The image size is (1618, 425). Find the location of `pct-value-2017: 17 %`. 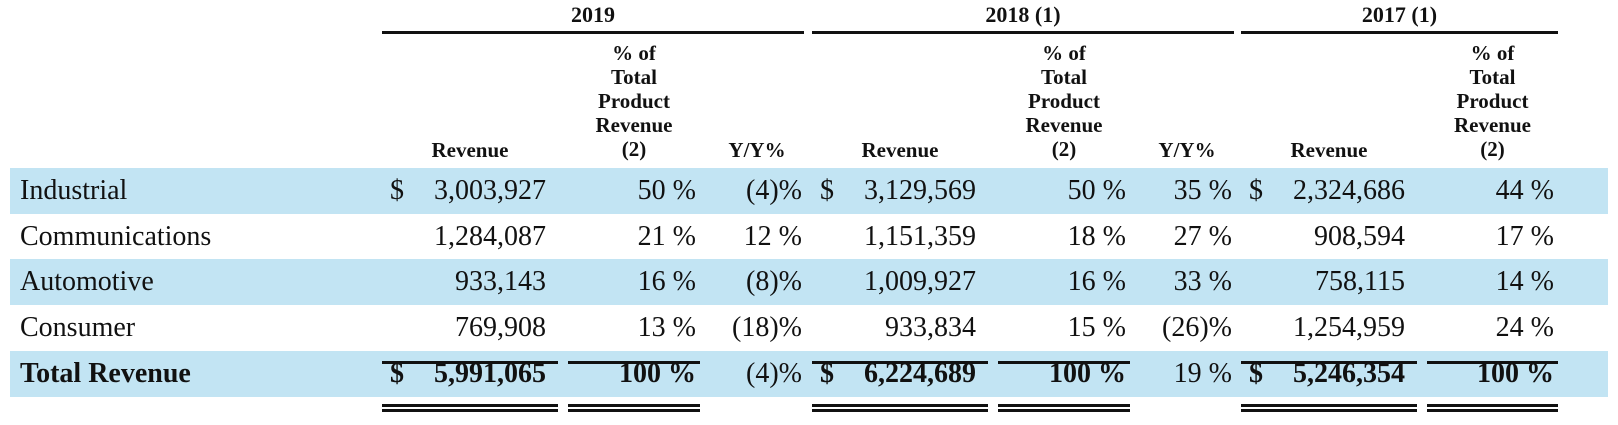

pct-value-2017: 17 % is located at coordinates (1524, 236).